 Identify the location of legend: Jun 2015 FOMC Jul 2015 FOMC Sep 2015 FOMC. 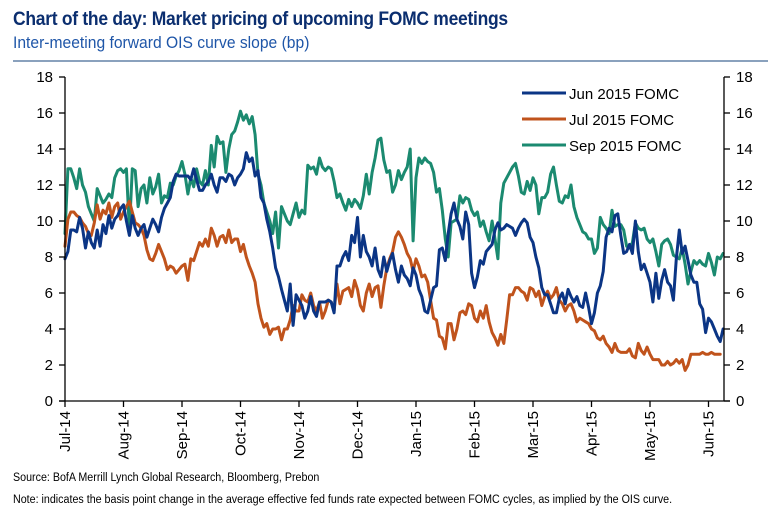
(602, 120).